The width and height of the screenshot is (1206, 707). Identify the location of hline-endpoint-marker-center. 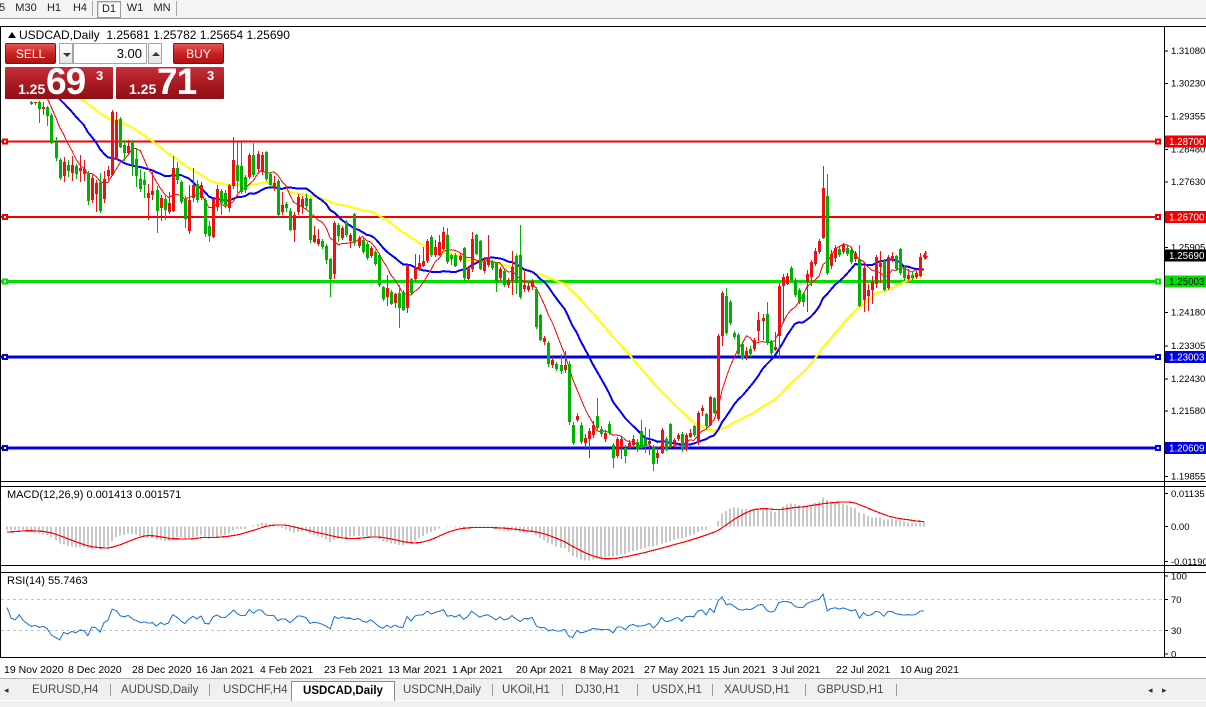
(5, 447).